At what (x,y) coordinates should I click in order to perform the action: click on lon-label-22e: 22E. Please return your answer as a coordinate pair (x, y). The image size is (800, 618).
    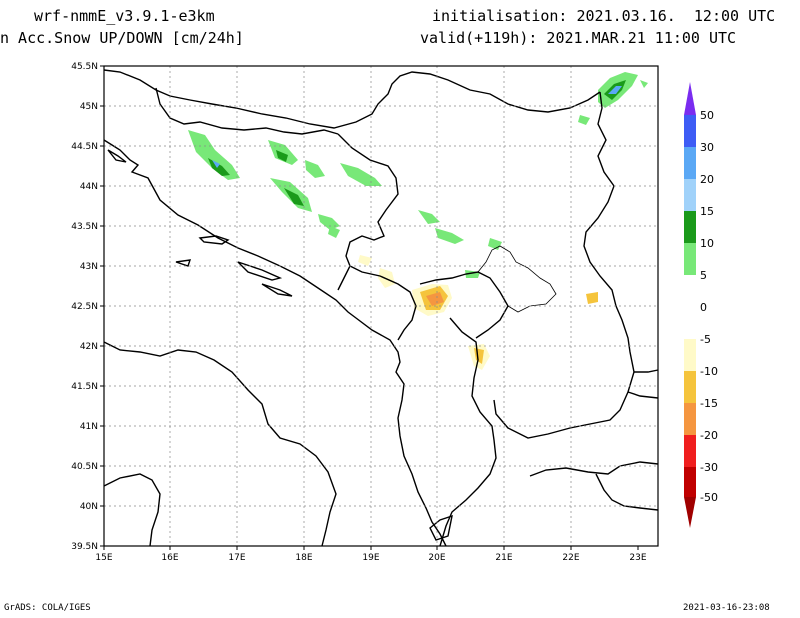
    Looking at the image, I should click on (570, 558).